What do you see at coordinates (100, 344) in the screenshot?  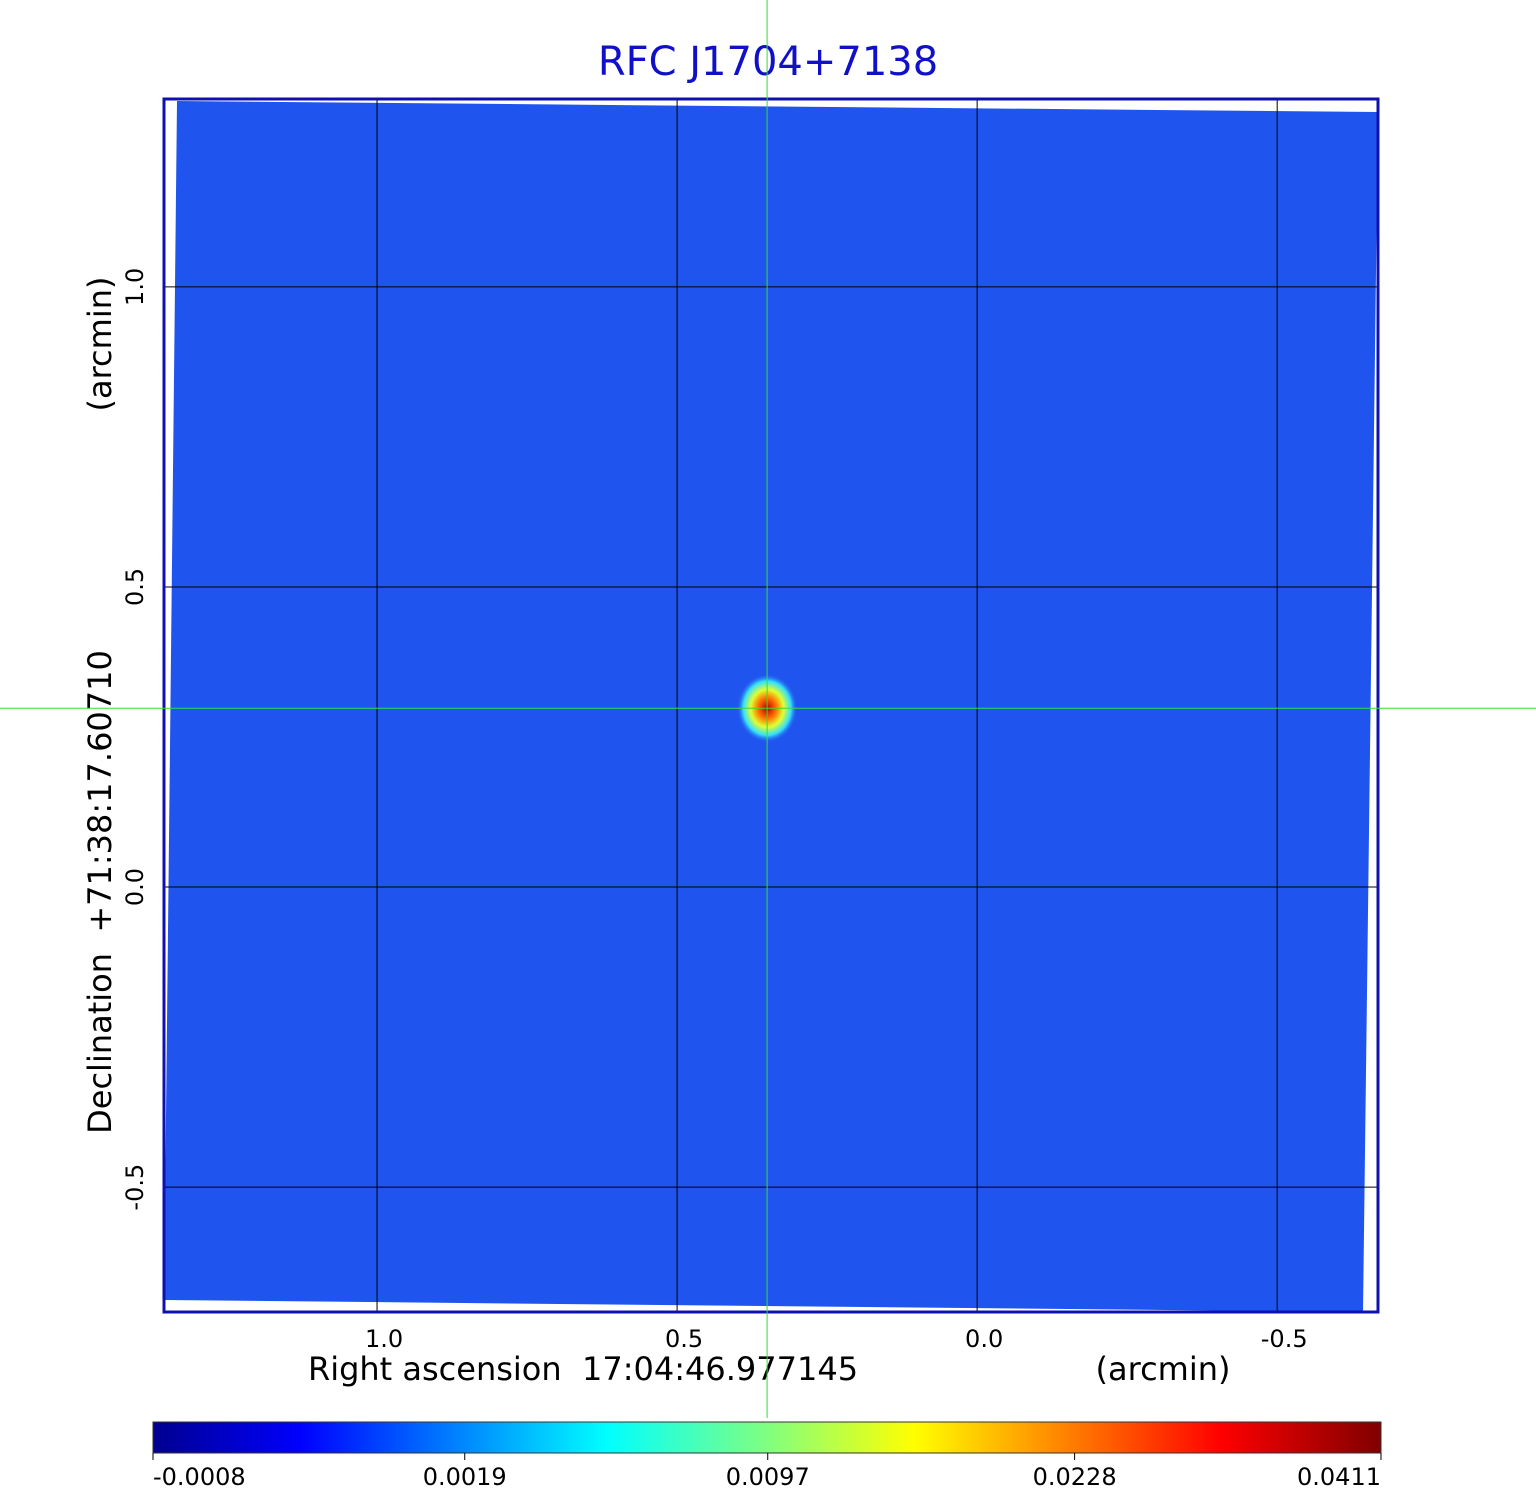 I see `y-axis-unit: (arcmin)` at bounding box center [100, 344].